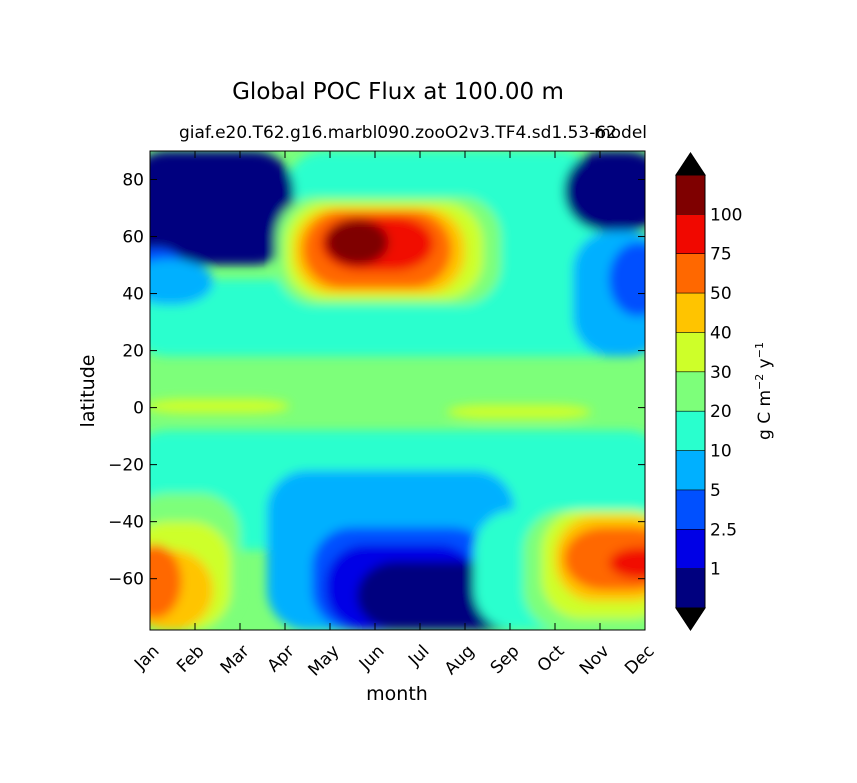 The image size is (857, 783). Describe the element at coordinates (126, 580) in the screenshot. I see `y-tick-label--60: −60` at that location.